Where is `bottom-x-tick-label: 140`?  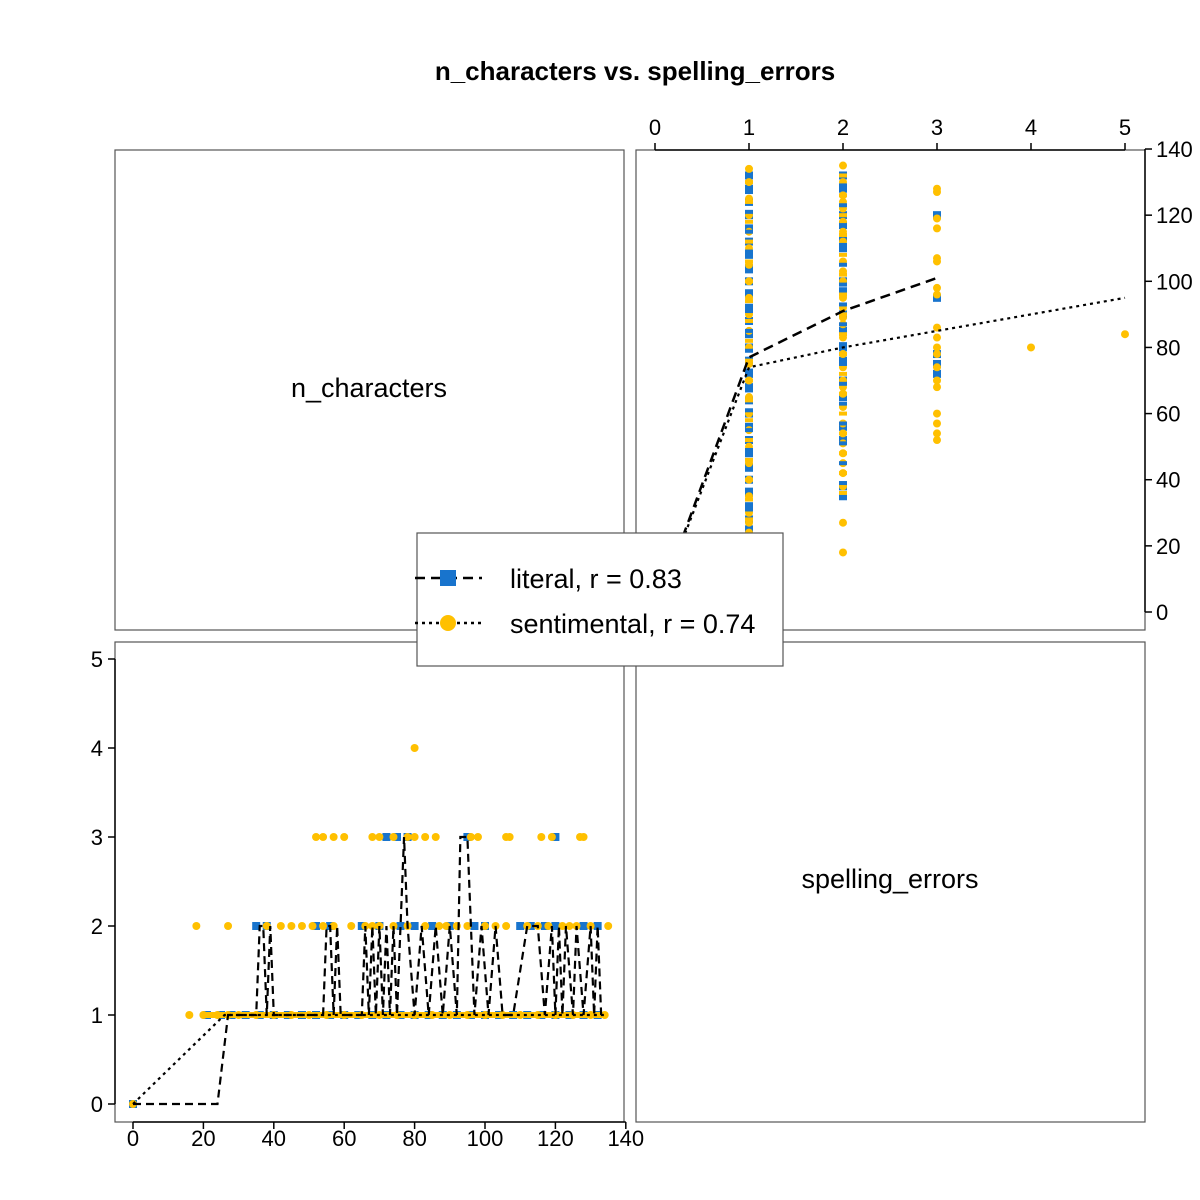 bottom-x-tick-label: 140 is located at coordinates (625, 1138).